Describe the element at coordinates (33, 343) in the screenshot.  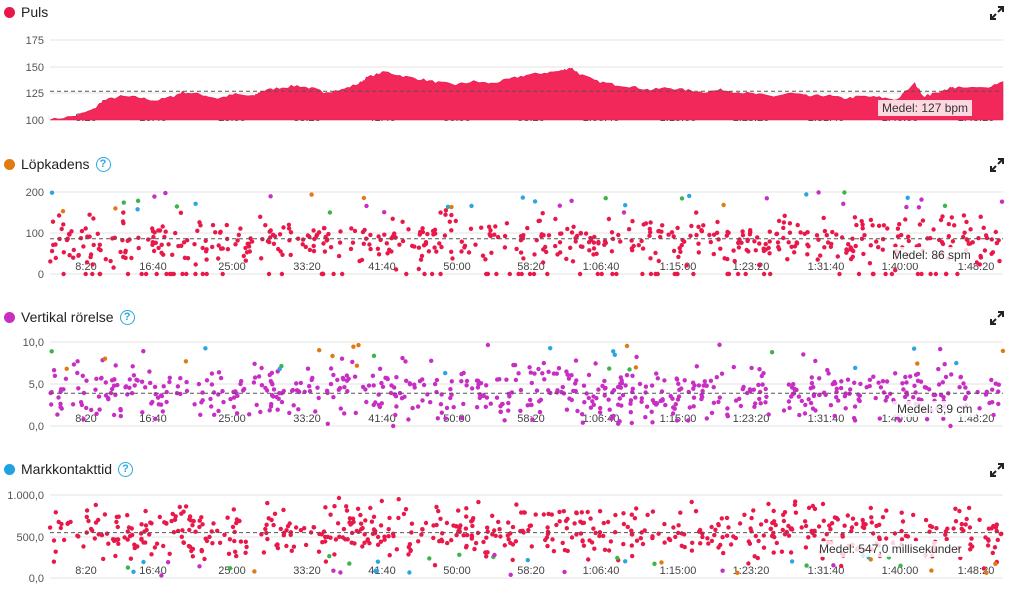
I see `y-tick-label: 10,0` at that location.